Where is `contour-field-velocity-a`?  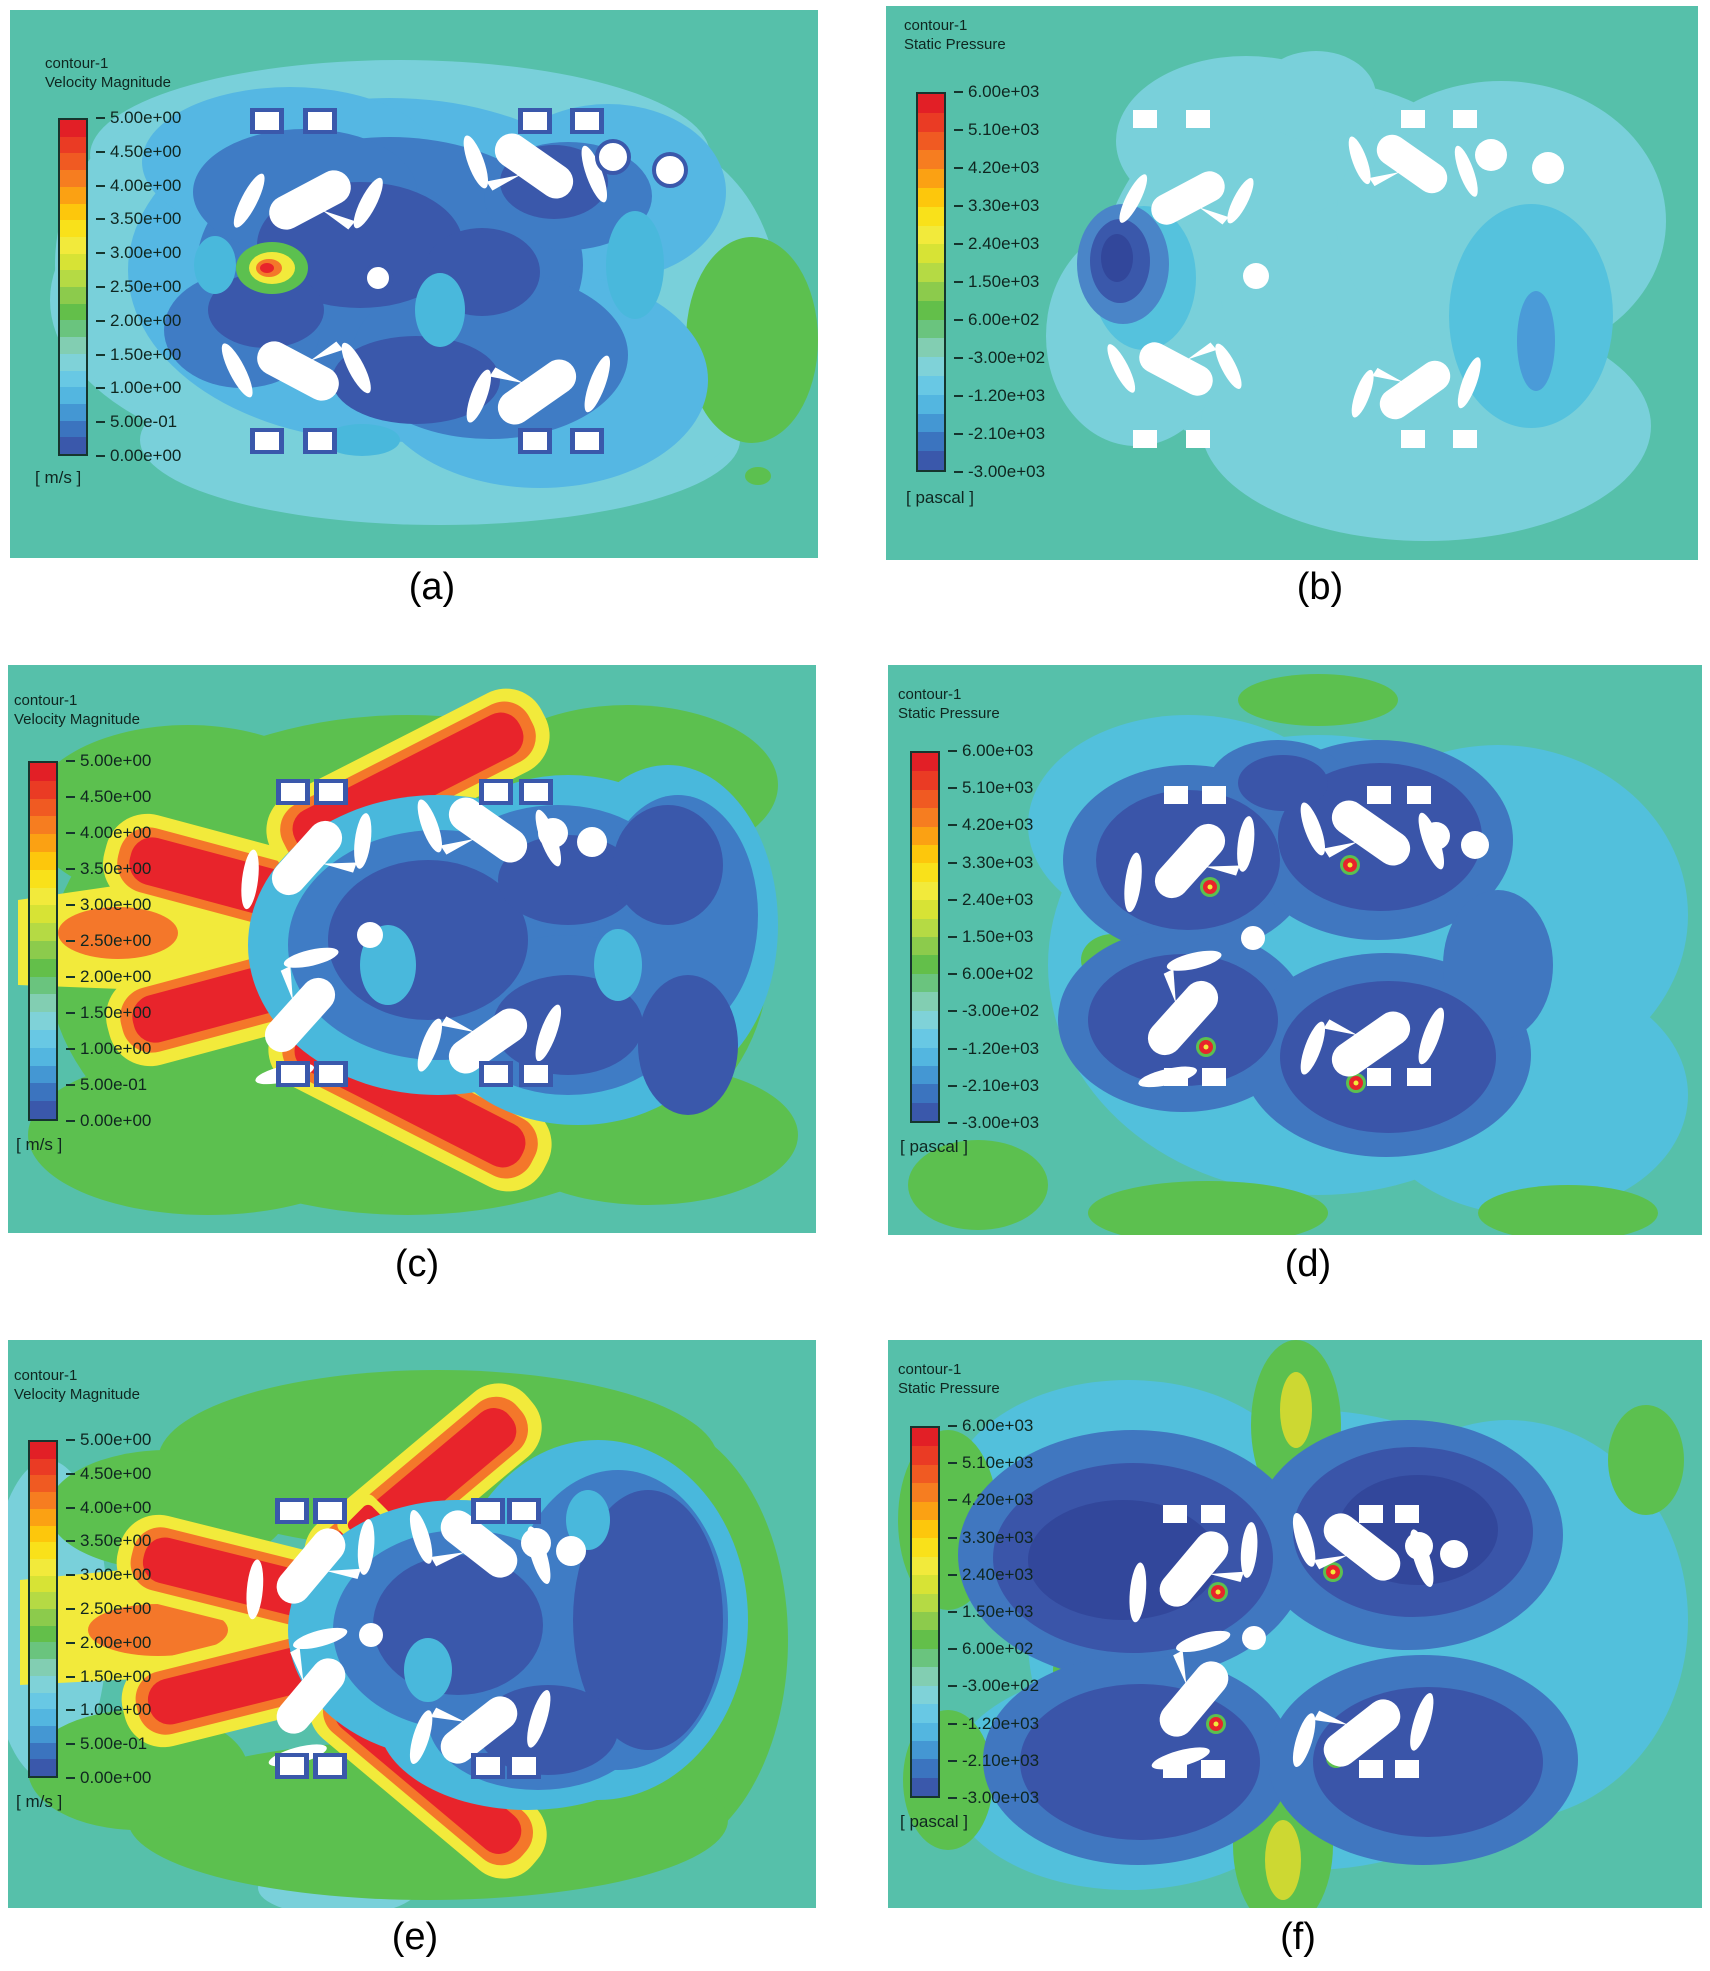 contour-field-velocity-a is located at coordinates (414, 284).